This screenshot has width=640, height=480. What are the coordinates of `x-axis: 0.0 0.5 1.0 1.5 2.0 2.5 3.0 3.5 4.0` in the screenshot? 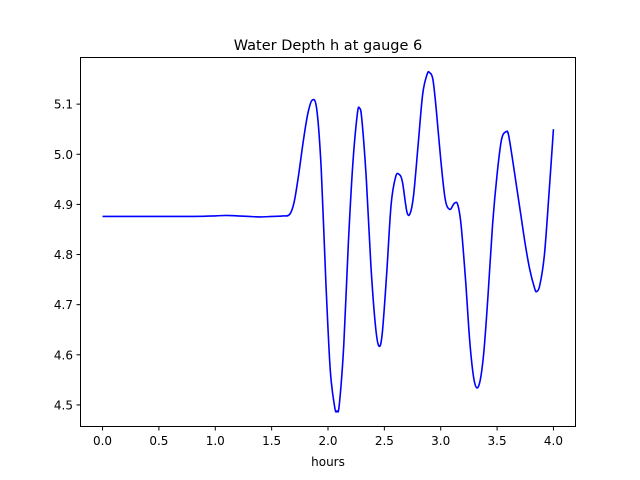 It's located at (328, 437).